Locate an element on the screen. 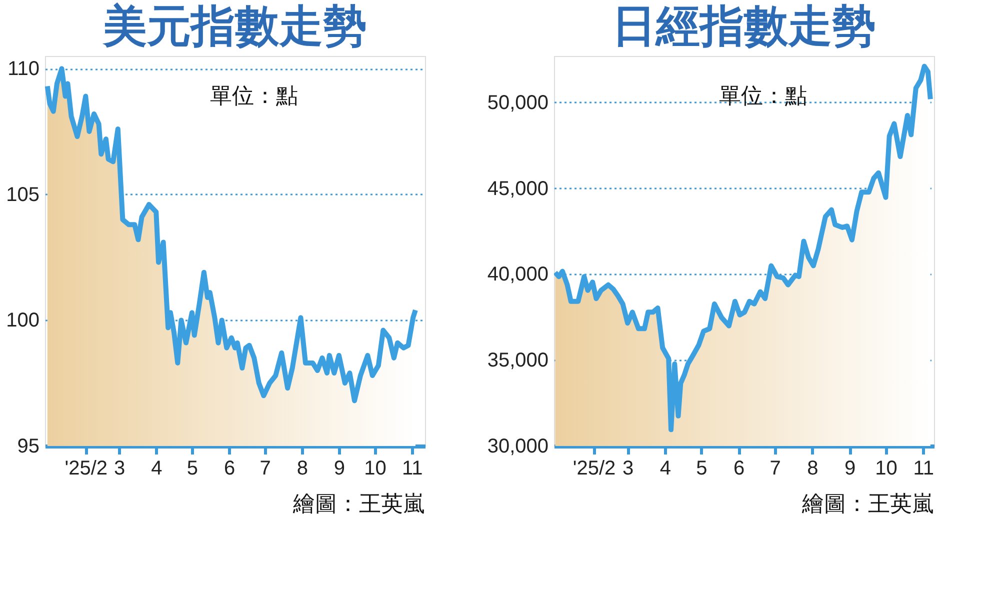 This screenshot has width=1000, height=594. chart-title: 日經指數走勢 is located at coordinates (744, 26).